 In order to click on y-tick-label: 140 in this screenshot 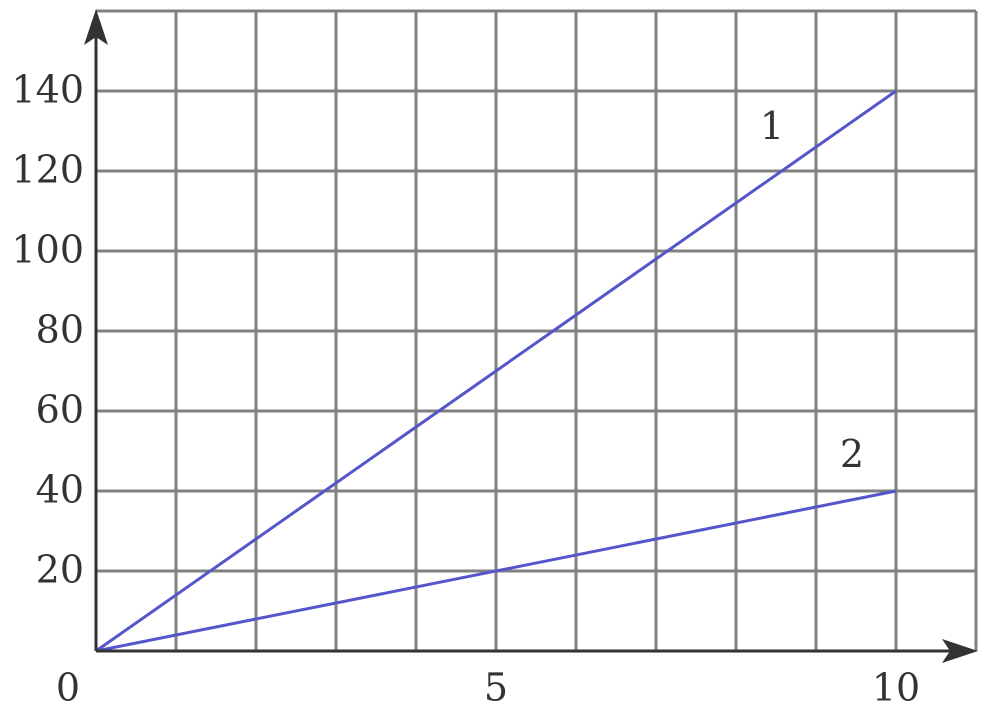, I will do `click(47, 90)`.